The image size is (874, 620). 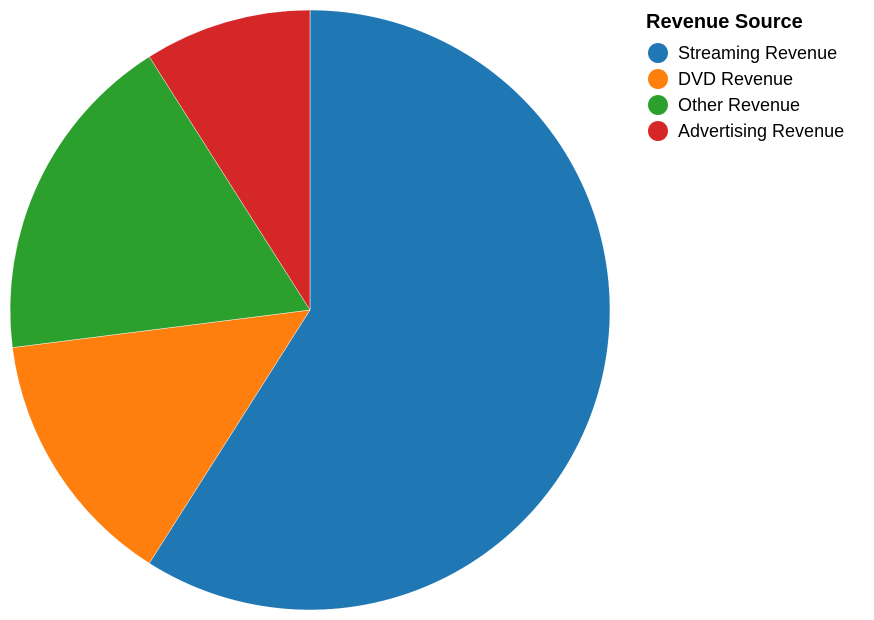 I want to click on legend-title: Revenue Source, so click(x=724, y=22).